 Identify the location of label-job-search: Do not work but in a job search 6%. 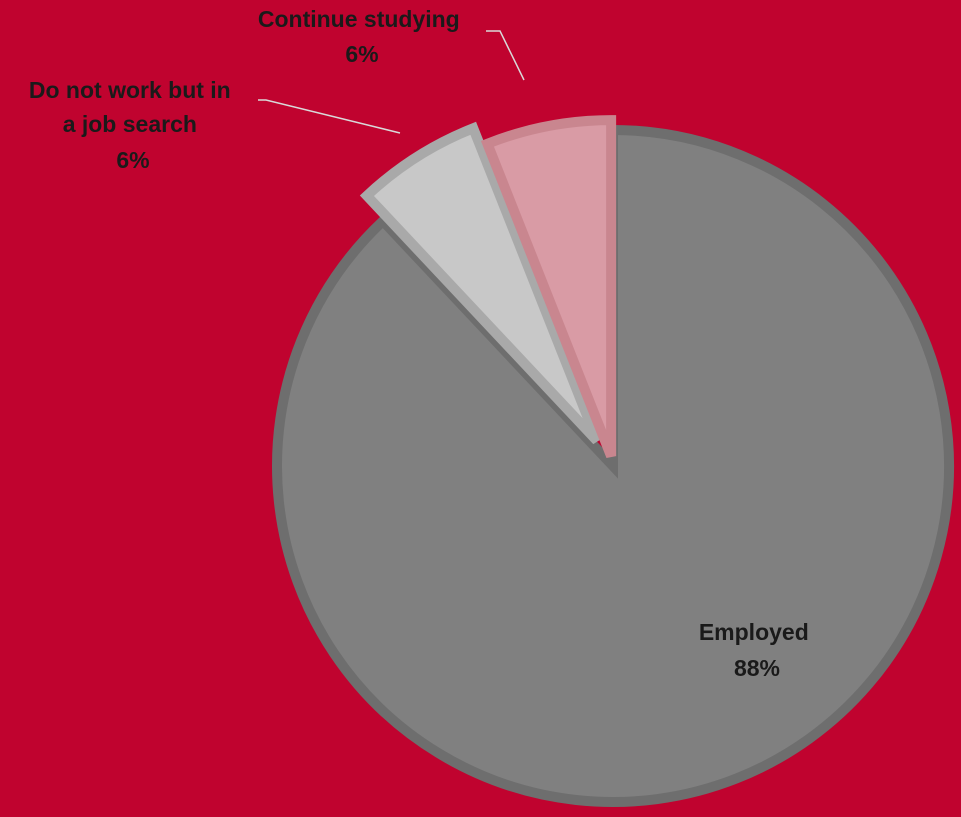
(133, 125).